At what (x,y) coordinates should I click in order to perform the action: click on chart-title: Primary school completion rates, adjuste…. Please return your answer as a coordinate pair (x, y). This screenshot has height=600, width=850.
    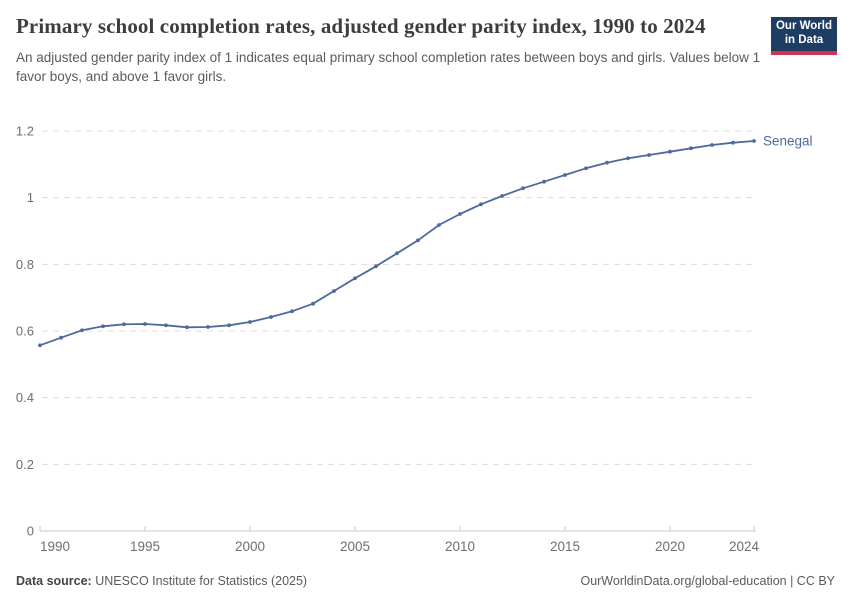
    Looking at the image, I should click on (361, 26).